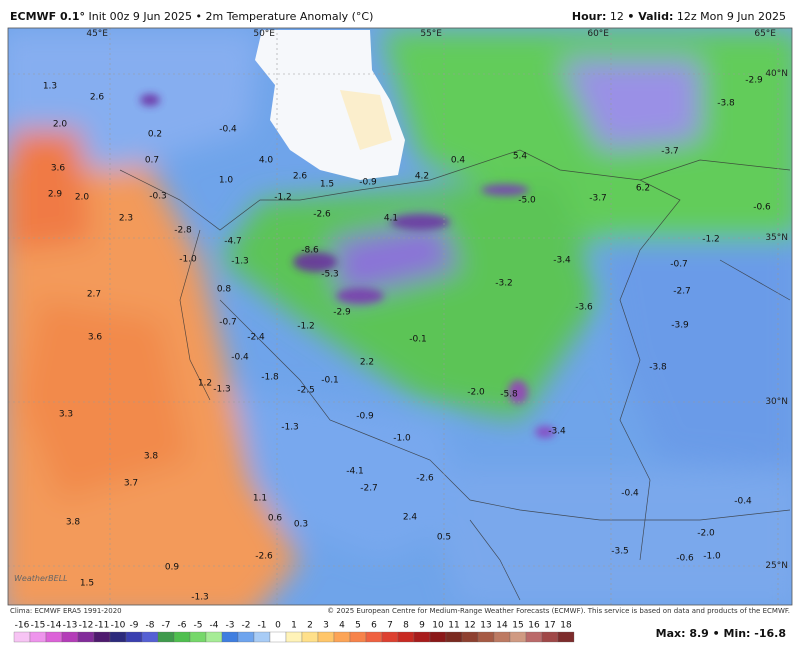 The image size is (800, 661). Describe the element at coordinates (233, 242) in the screenshot. I see `anomaly-label: -4.7` at that location.